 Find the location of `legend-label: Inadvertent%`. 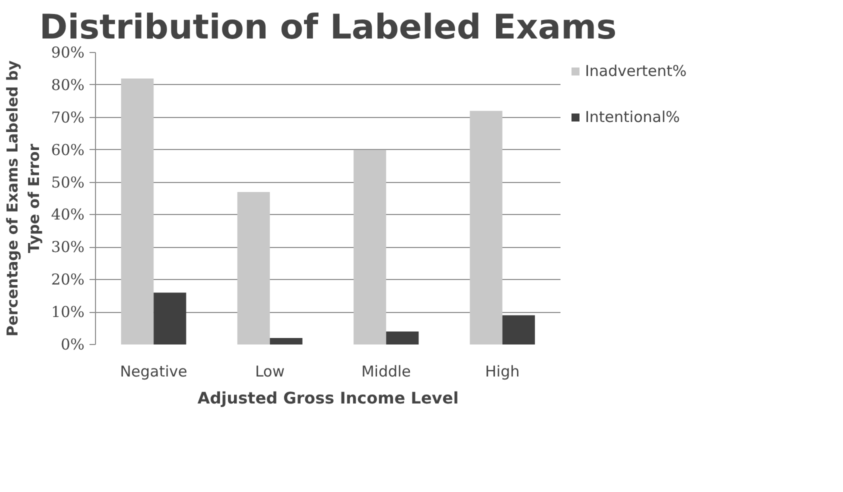

legend-label: Inadvertent% is located at coordinates (636, 71).